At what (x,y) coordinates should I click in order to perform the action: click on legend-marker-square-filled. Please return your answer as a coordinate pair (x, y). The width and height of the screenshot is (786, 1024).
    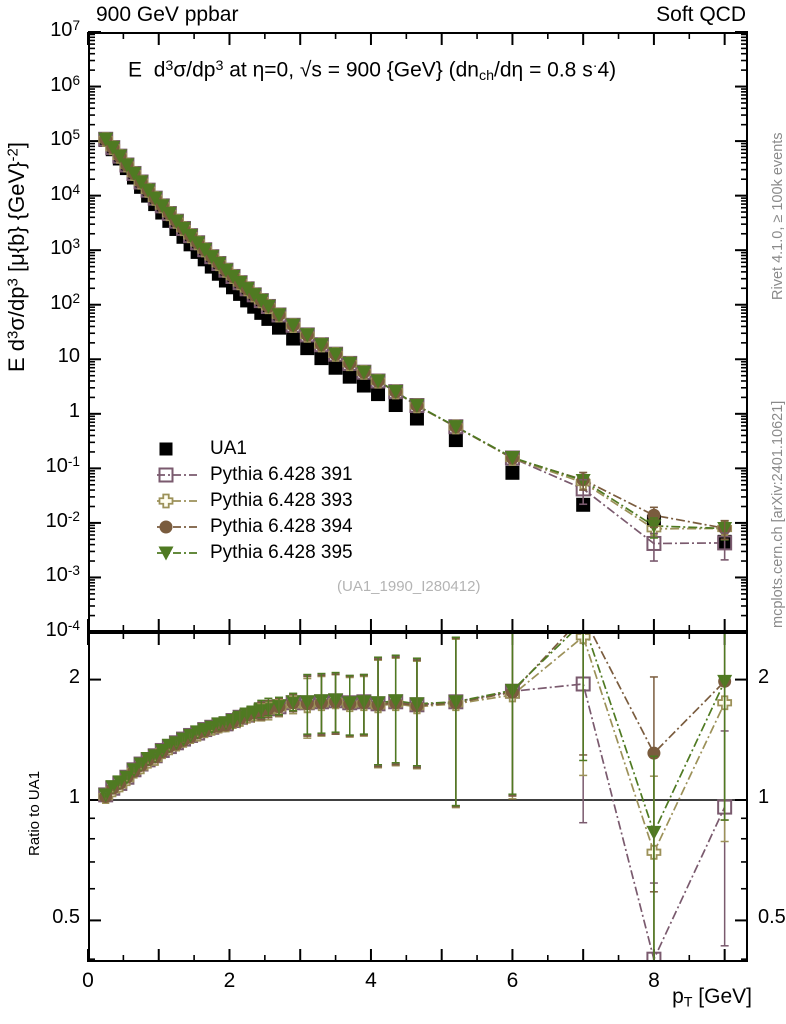
    Looking at the image, I should click on (177, 449).